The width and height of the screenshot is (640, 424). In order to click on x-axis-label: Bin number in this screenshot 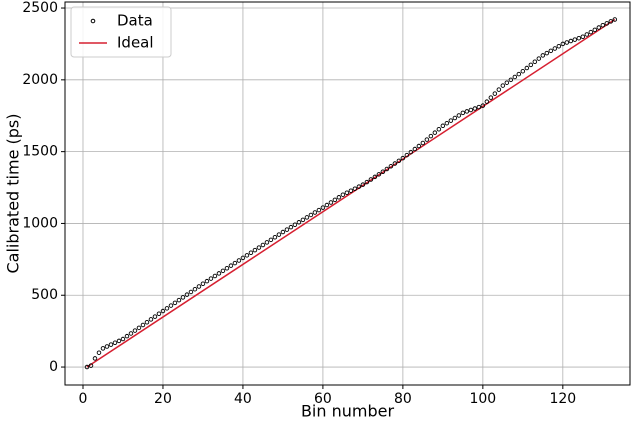, I will do `click(348, 411)`.